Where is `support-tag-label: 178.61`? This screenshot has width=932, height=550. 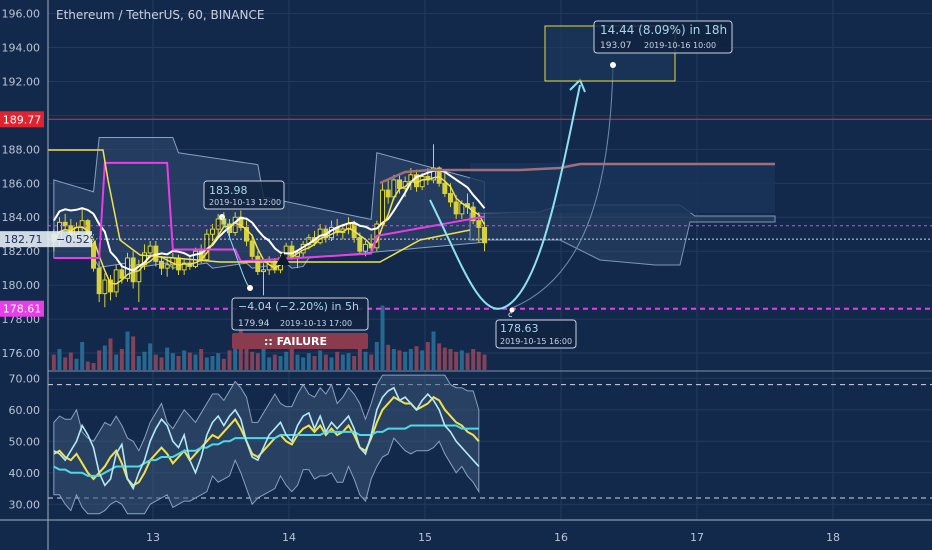 support-tag-label: 178.61 is located at coordinates (22, 309).